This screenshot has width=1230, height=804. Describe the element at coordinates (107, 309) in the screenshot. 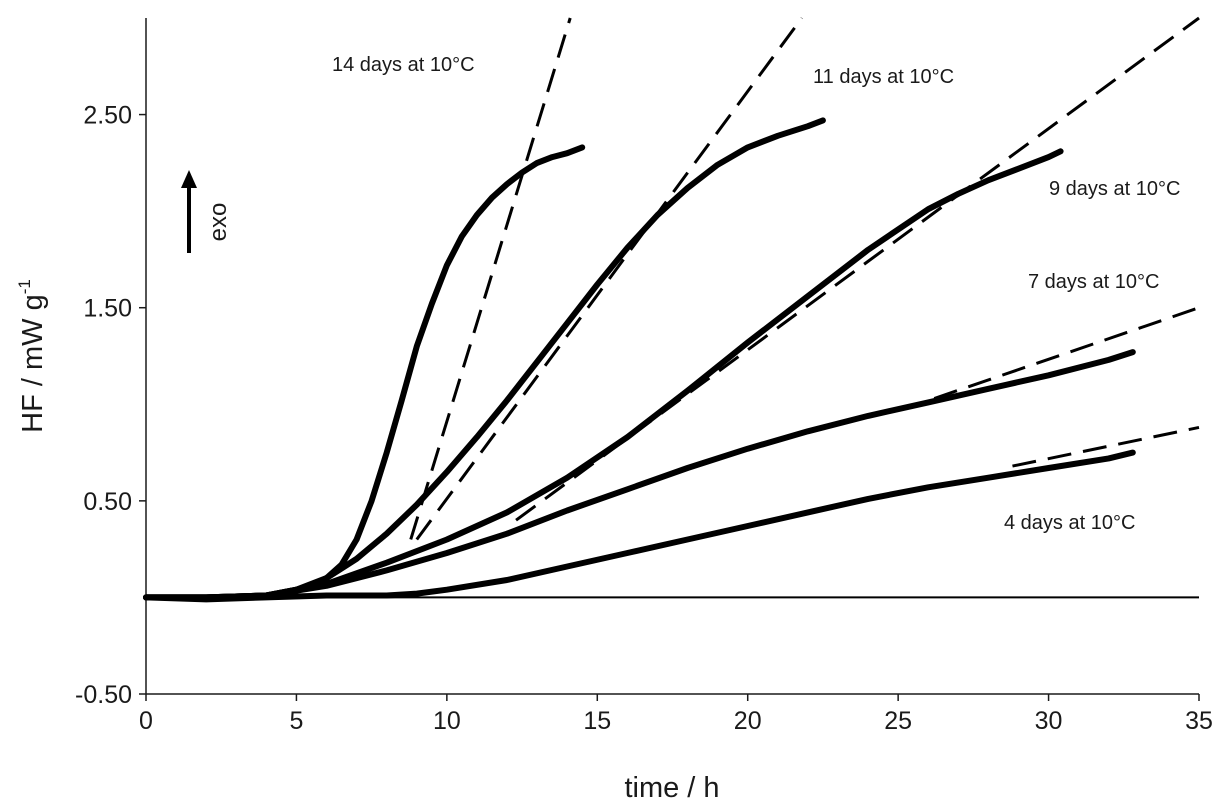

I see `y-tick-label: 1.50` at that location.